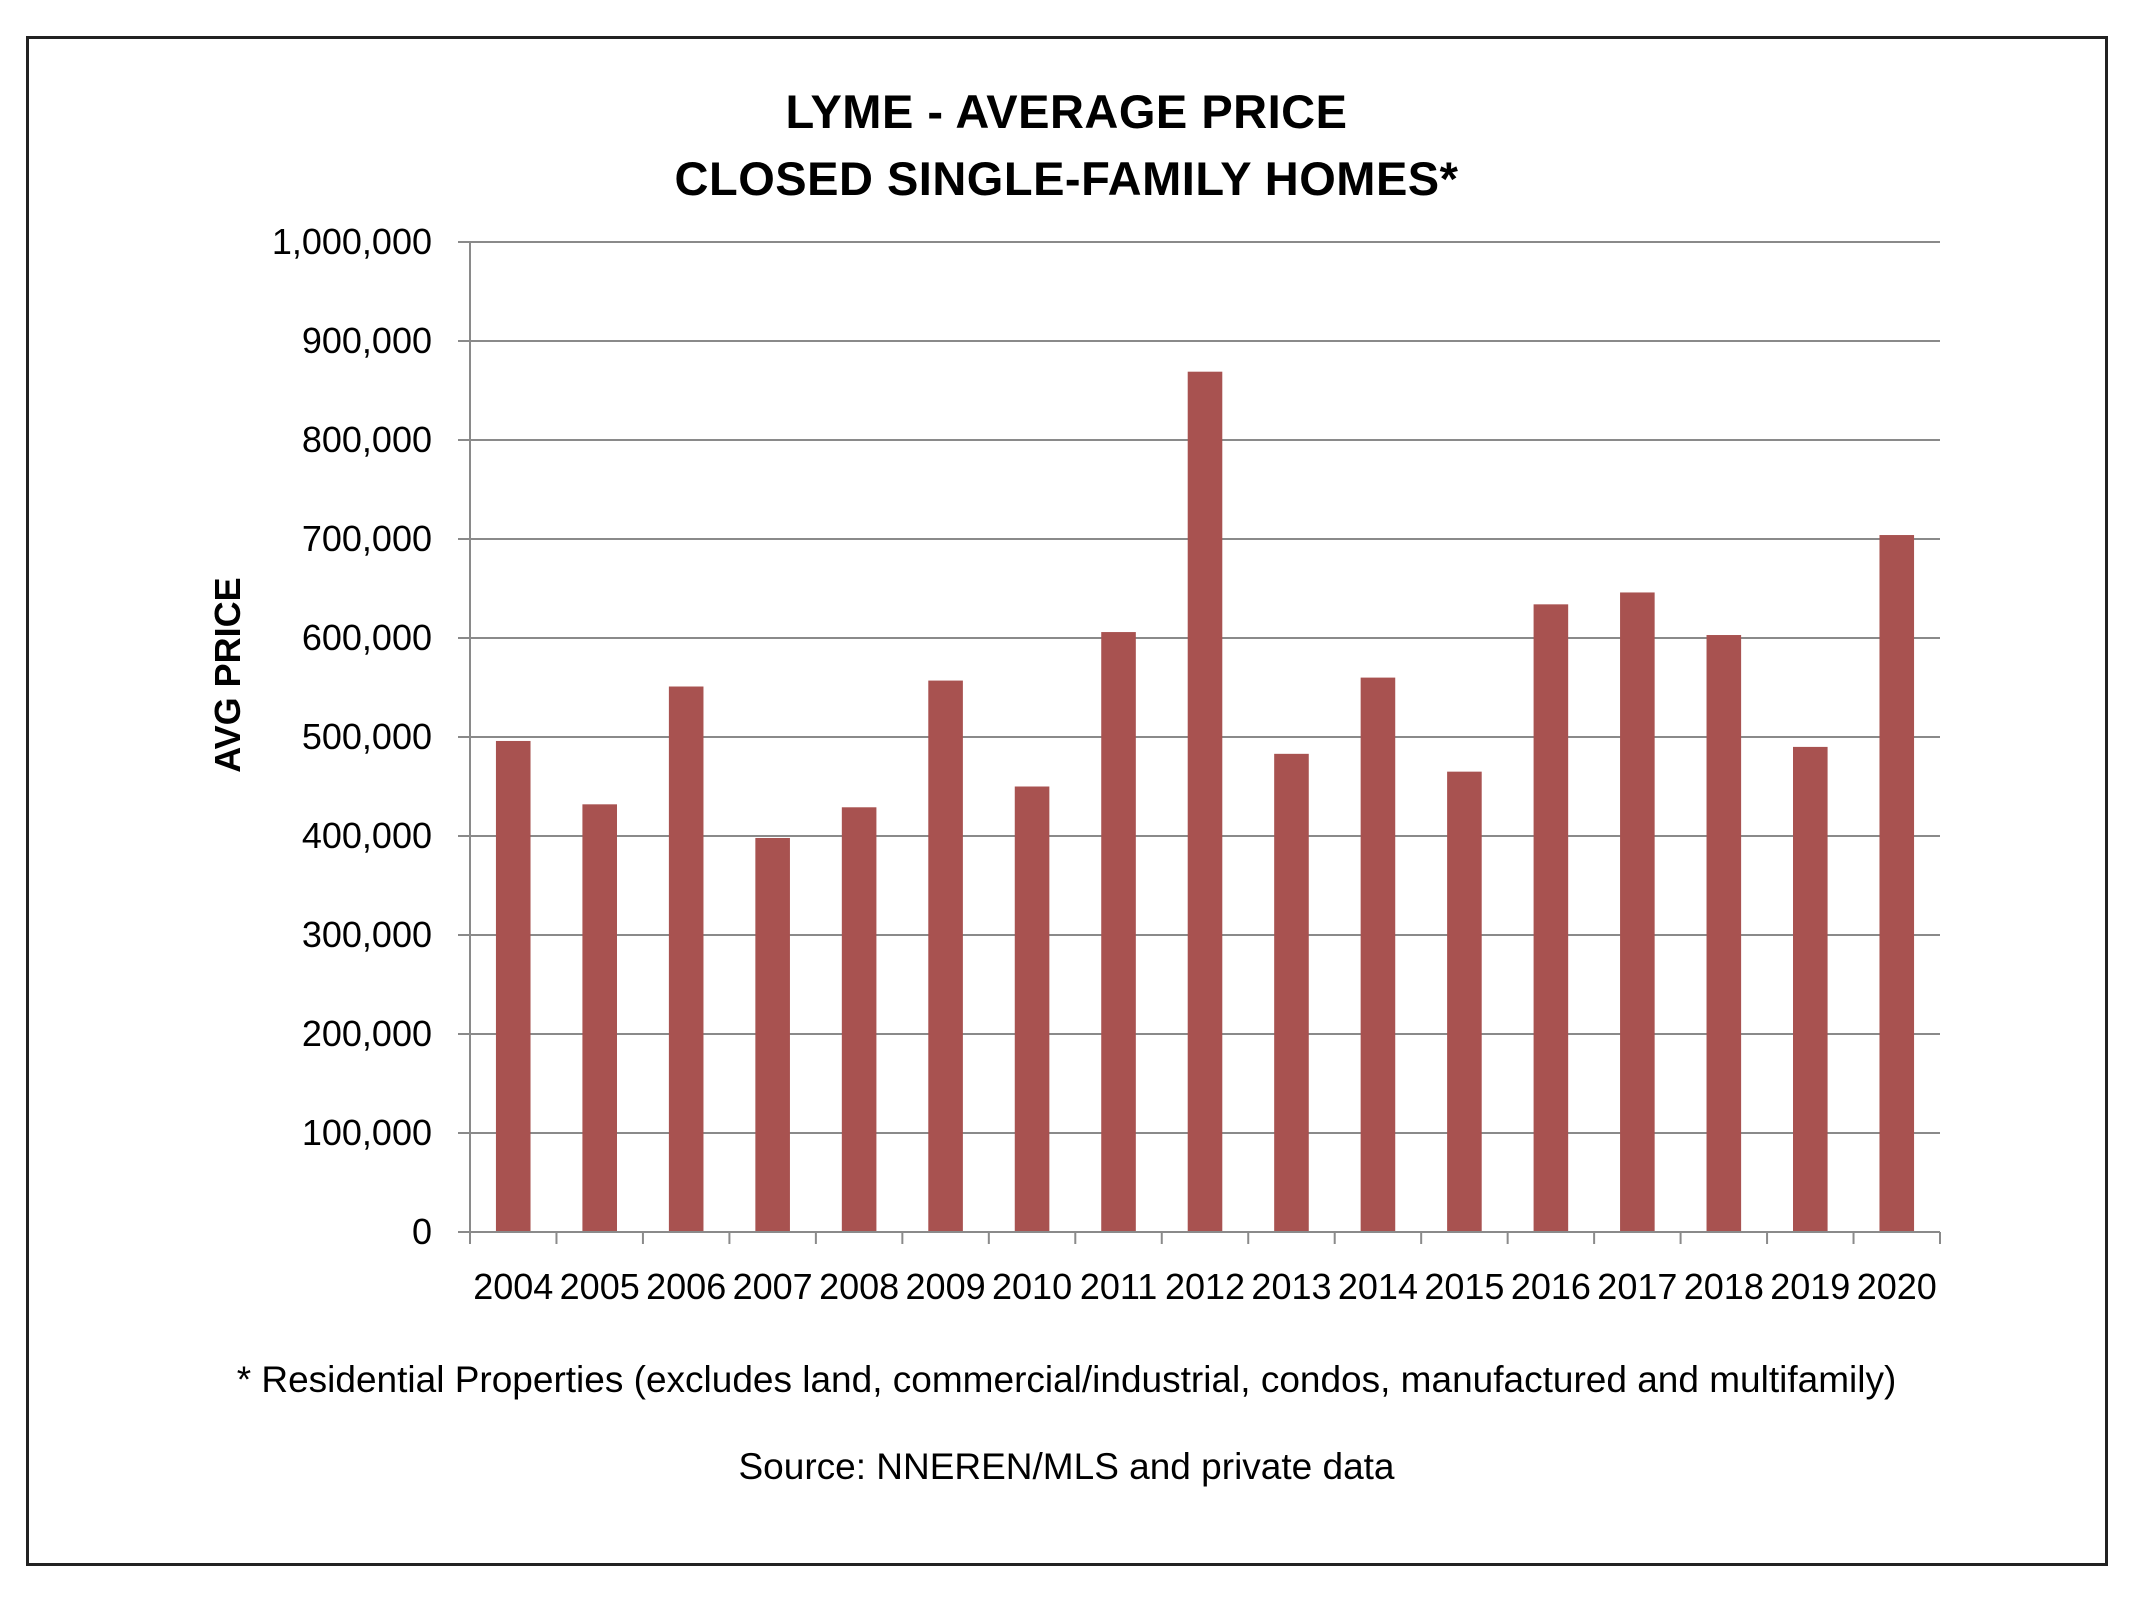  What do you see at coordinates (367, 934) in the screenshot?
I see `y-tick-label: 300,000` at bounding box center [367, 934].